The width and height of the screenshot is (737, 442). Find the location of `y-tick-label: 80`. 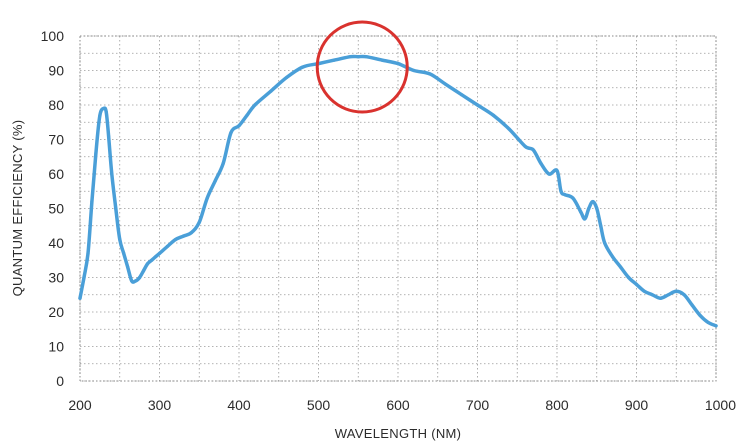

y-tick-label: 80 is located at coordinates (56, 105).